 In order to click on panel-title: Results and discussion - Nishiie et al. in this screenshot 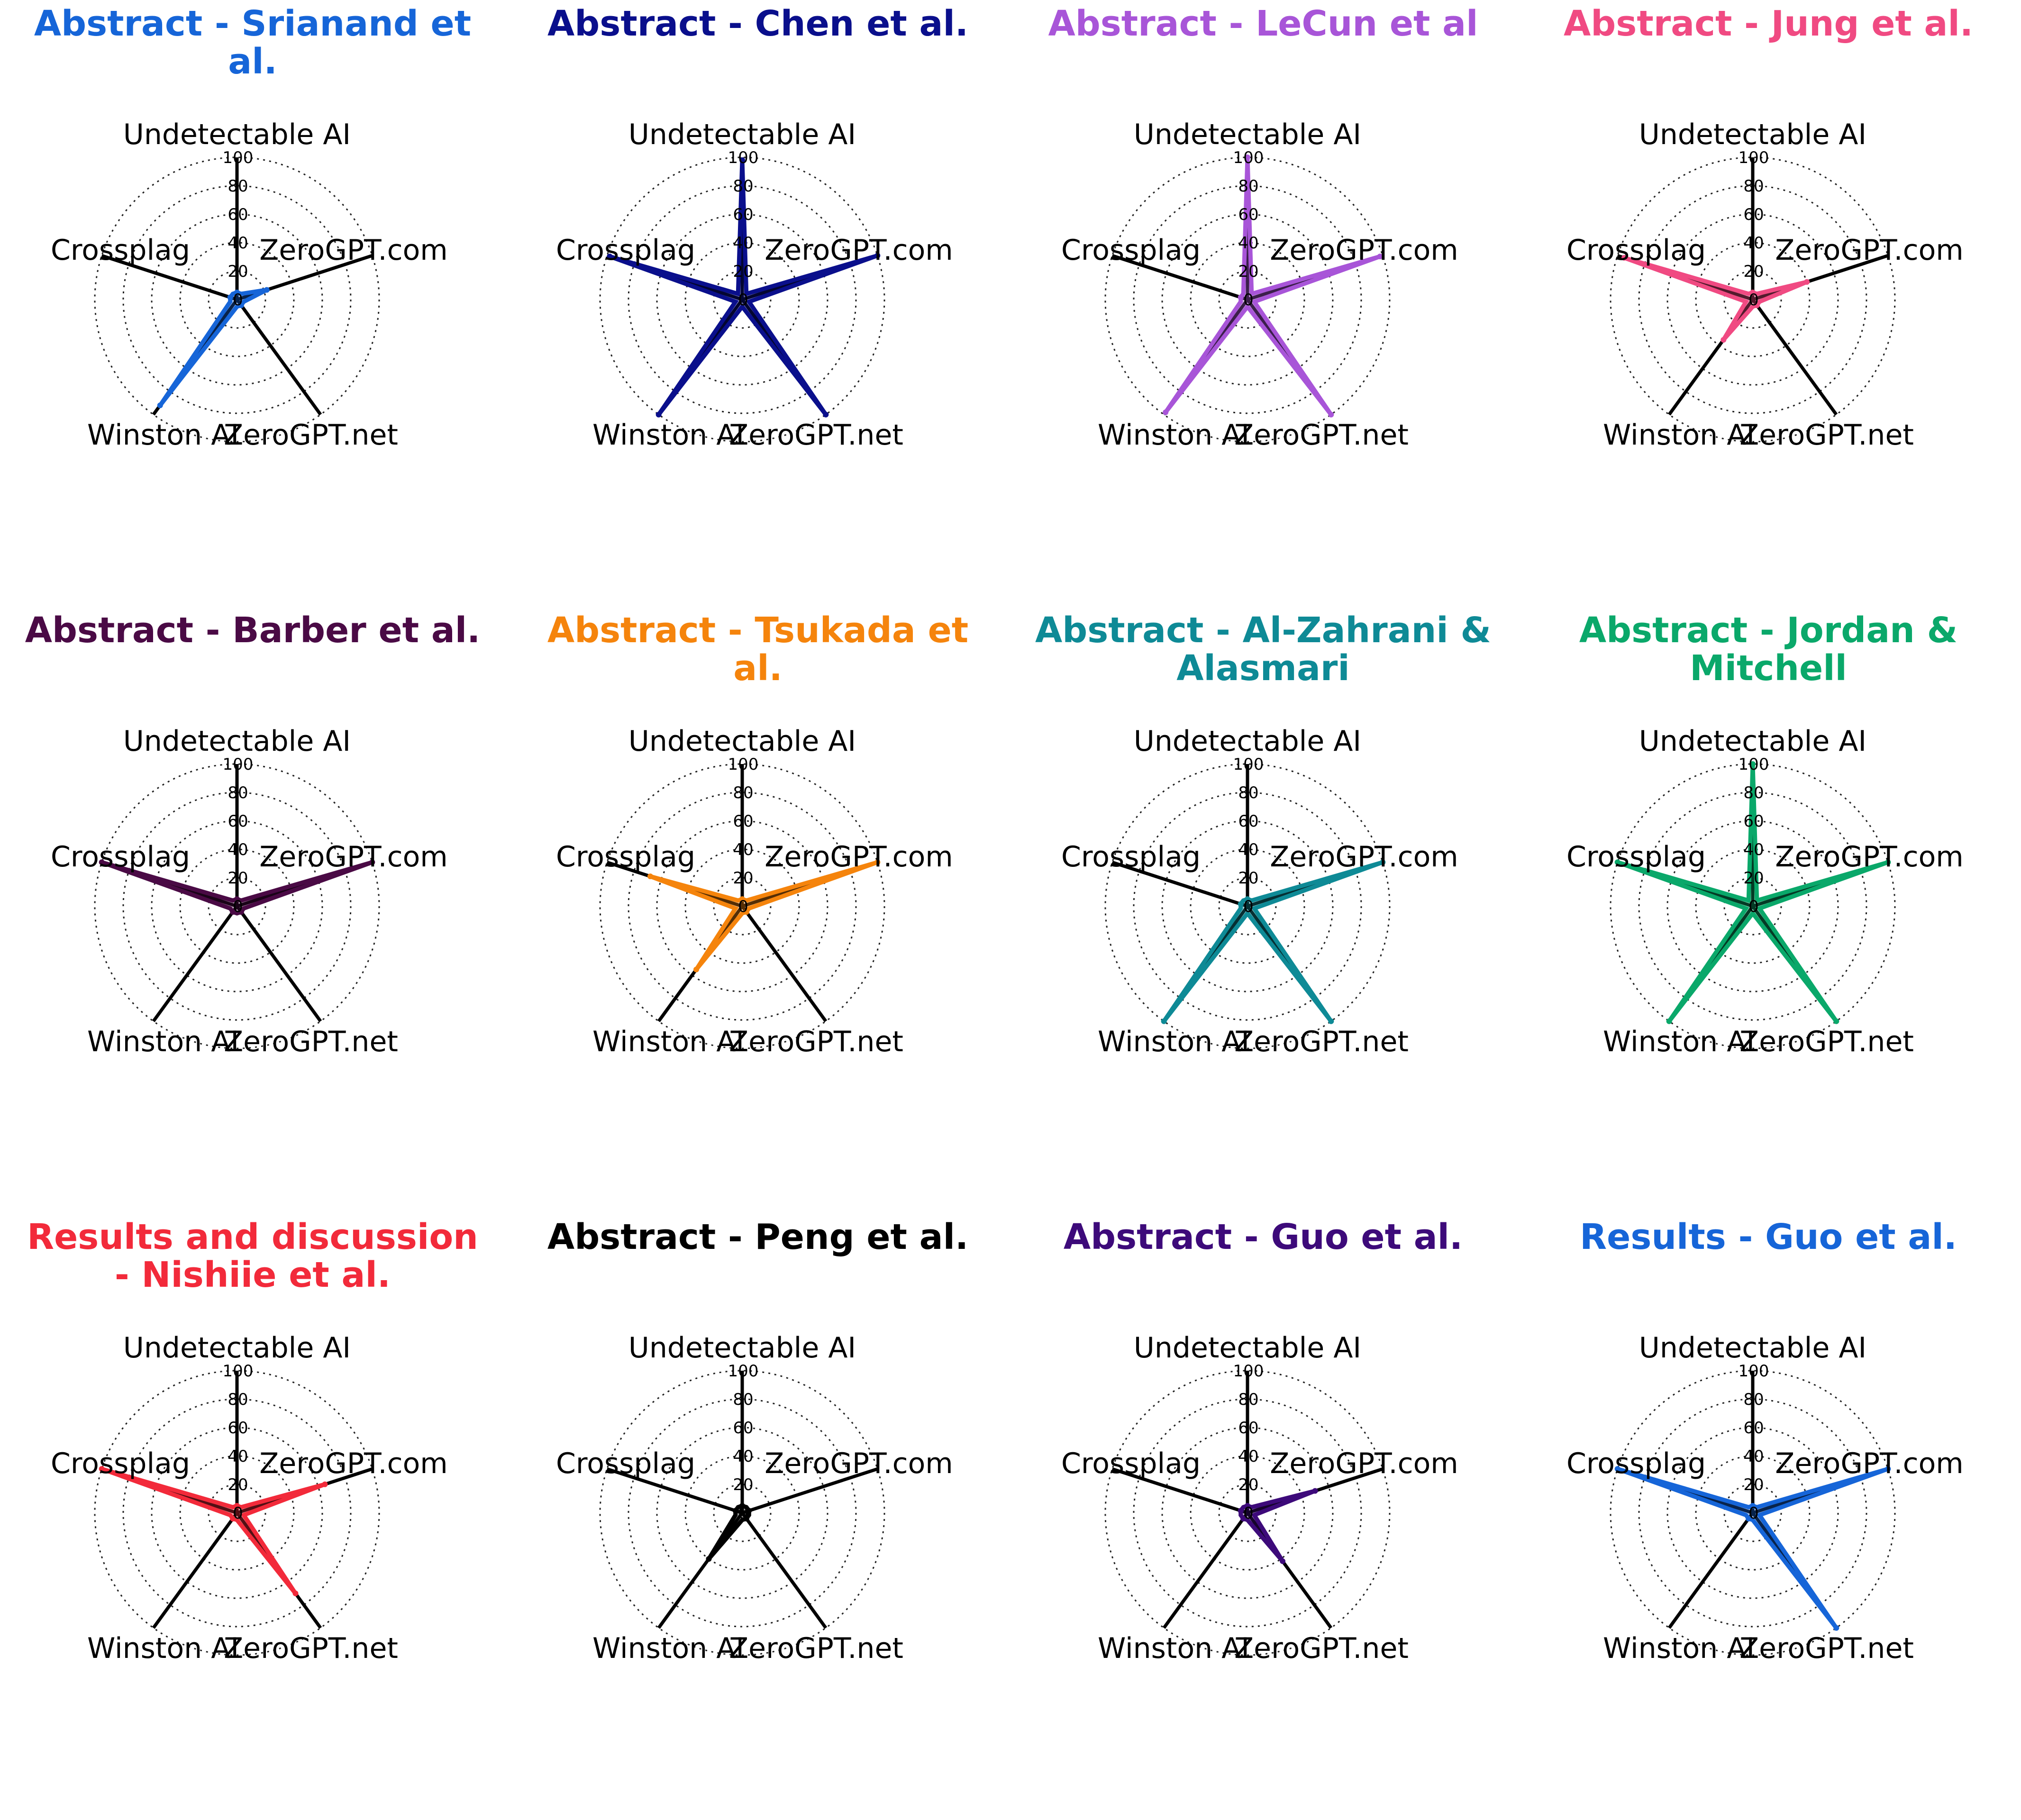, I will do `click(253, 1256)`.